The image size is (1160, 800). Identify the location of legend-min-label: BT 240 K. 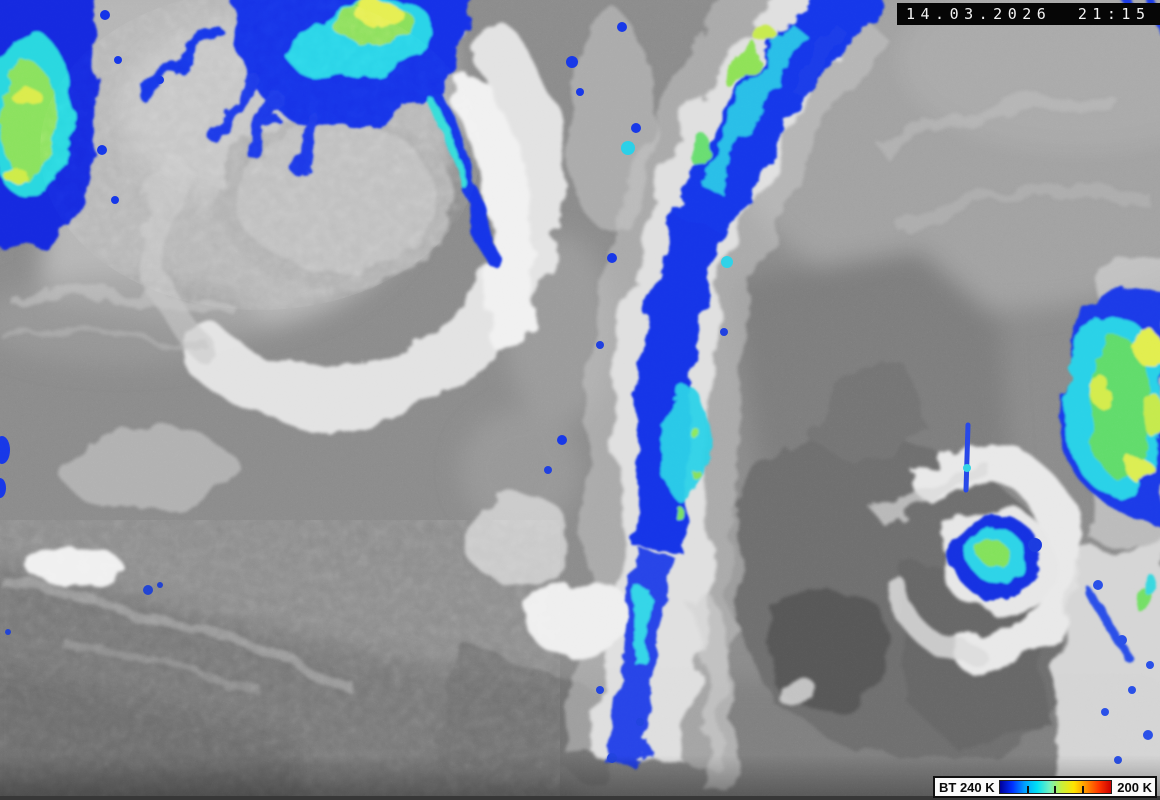
(967, 787).